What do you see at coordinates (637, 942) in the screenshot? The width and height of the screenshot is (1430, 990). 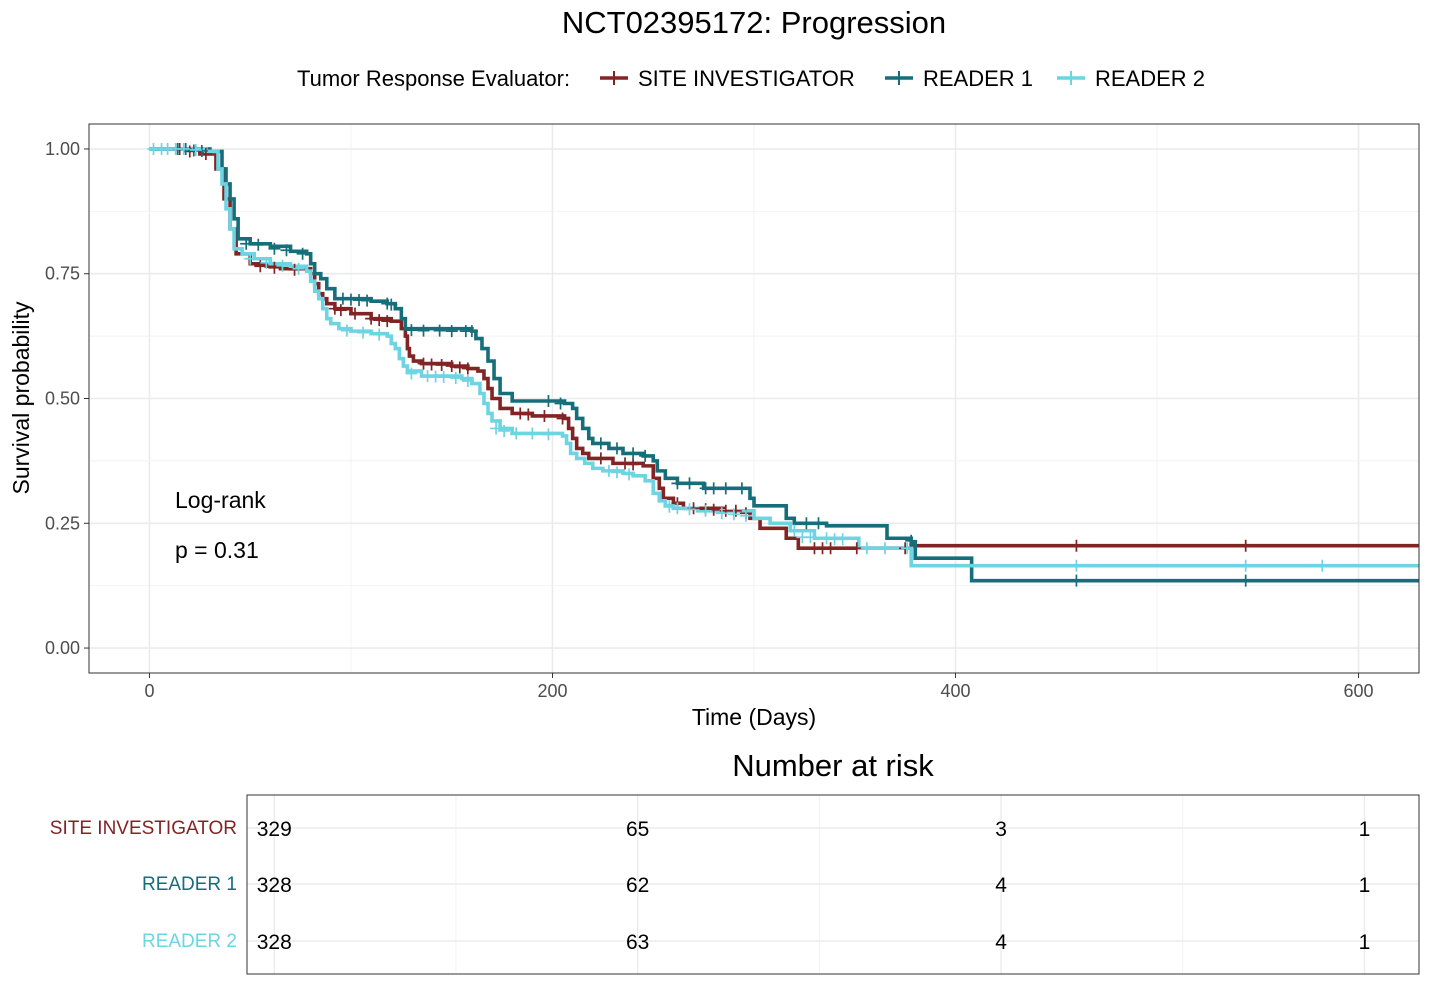 I see `risk-count: 63` at bounding box center [637, 942].